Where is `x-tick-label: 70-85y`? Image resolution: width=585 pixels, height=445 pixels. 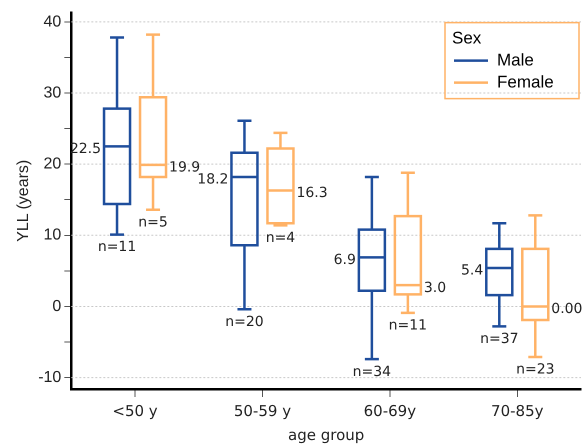 x-tick-label: 70-85y is located at coordinates (517, 411).